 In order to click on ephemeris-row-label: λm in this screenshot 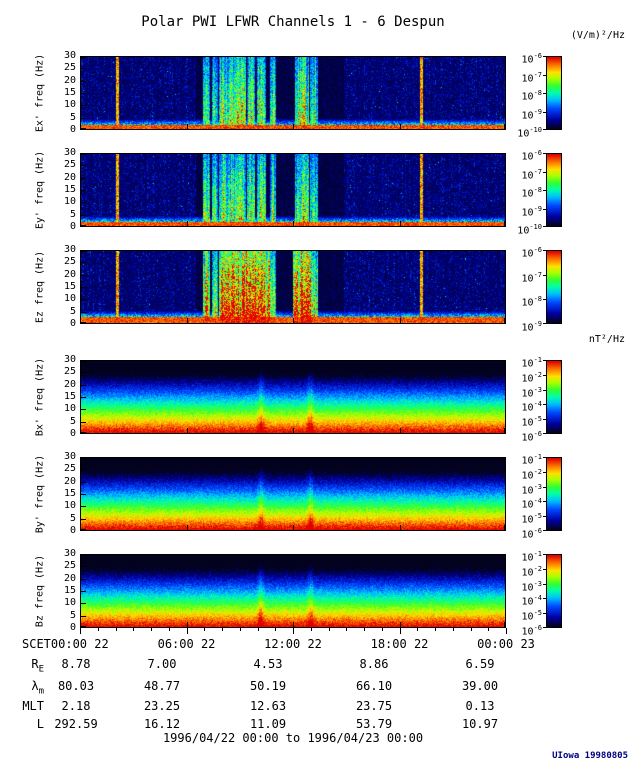, I will do `click(37, 688)`.